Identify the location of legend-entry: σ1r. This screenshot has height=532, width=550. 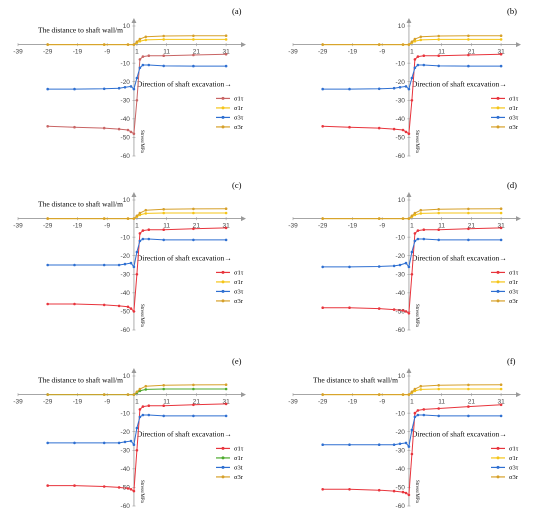
(239, 458).